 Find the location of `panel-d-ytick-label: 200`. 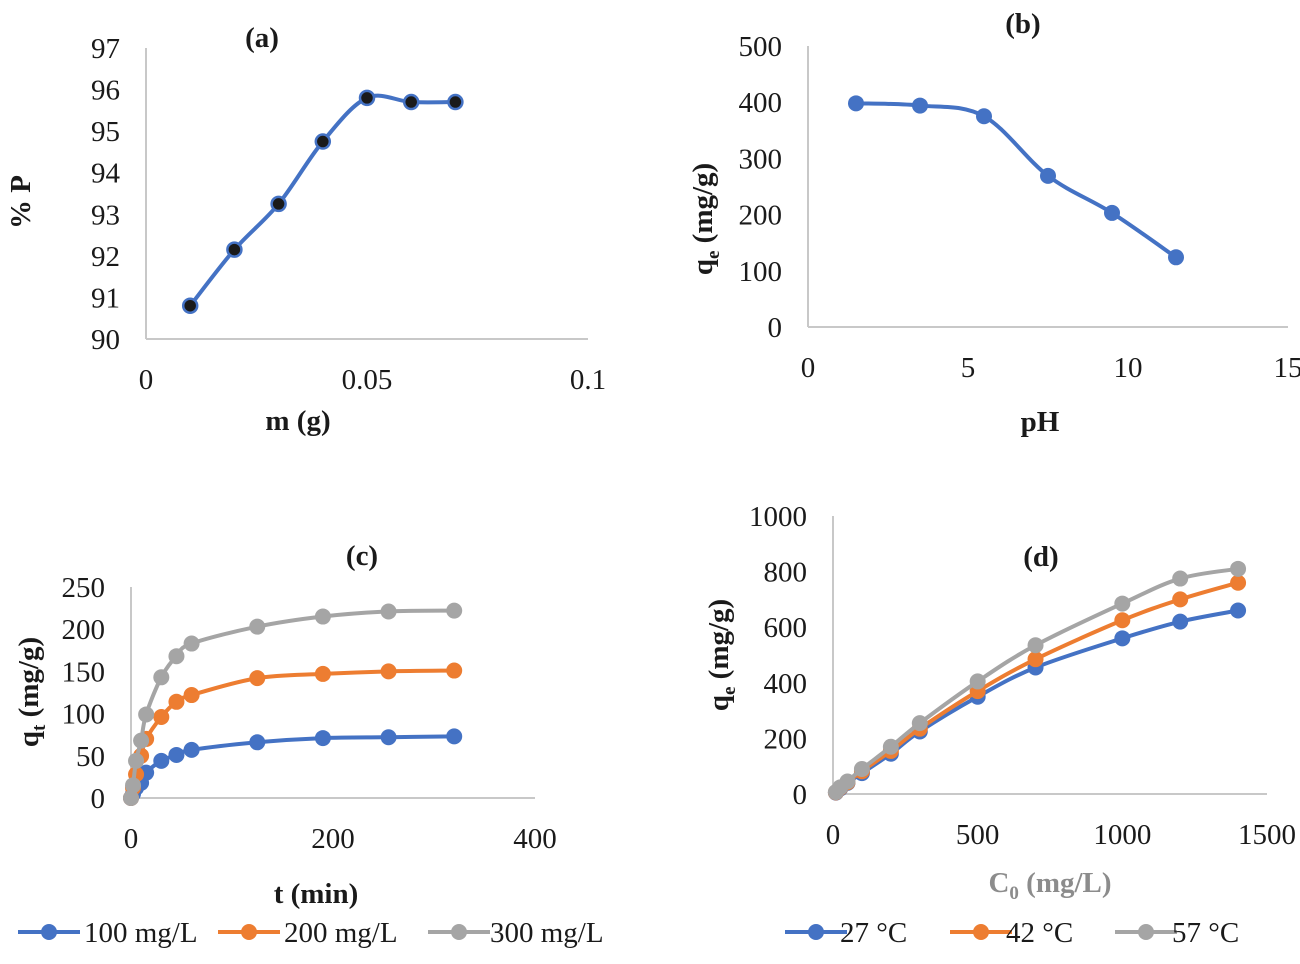

panel-d-ytick-label: 200 is located at coordinates (786, 739).